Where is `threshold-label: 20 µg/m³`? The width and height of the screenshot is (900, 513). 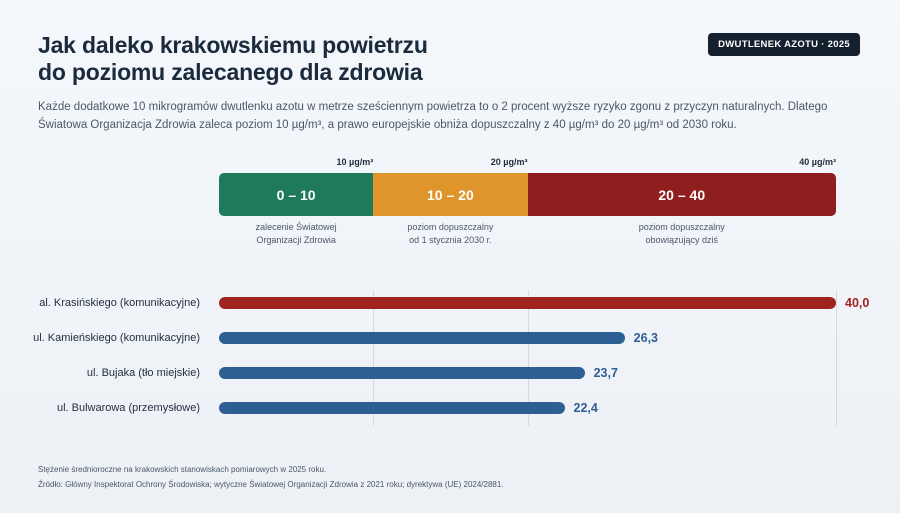 threshold-label: 20 µg/m³ is located at coordinates (509, 162).